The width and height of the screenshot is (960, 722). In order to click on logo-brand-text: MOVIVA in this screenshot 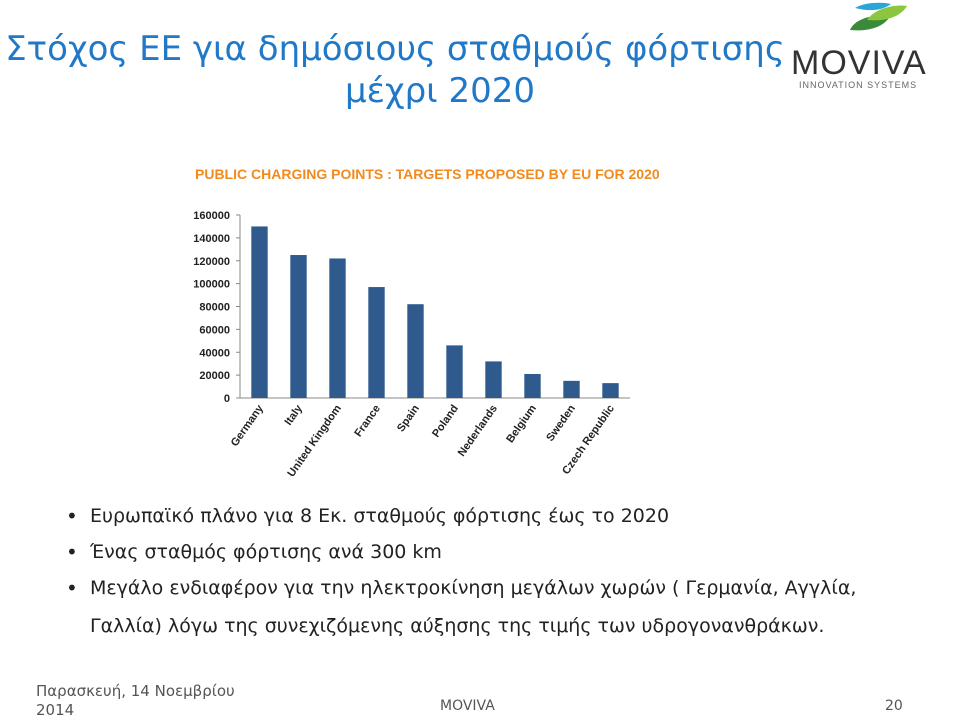, I will do `click(859, 63)`.